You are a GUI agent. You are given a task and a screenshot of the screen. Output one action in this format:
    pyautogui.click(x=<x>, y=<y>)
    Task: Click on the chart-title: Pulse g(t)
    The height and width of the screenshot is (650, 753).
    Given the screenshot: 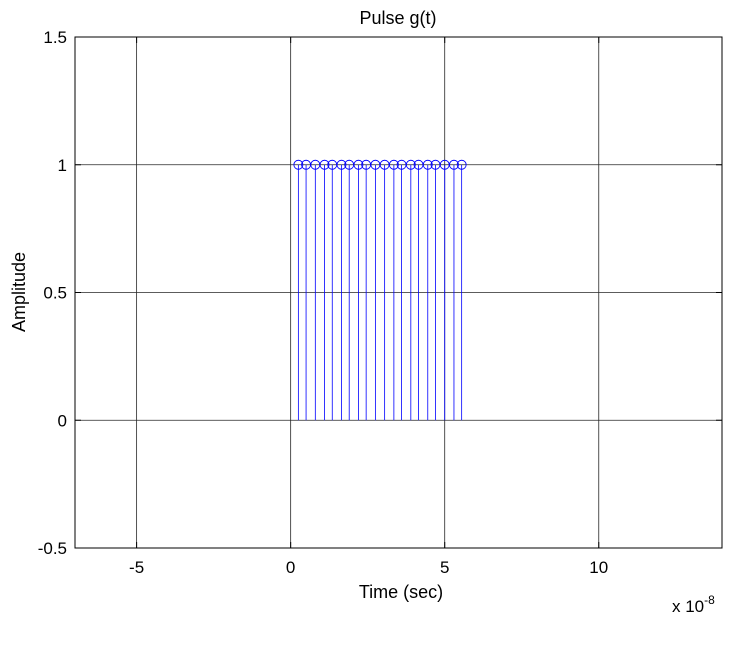 What is the action you would take?
    pyautogui.click(x=397, y=18)
    